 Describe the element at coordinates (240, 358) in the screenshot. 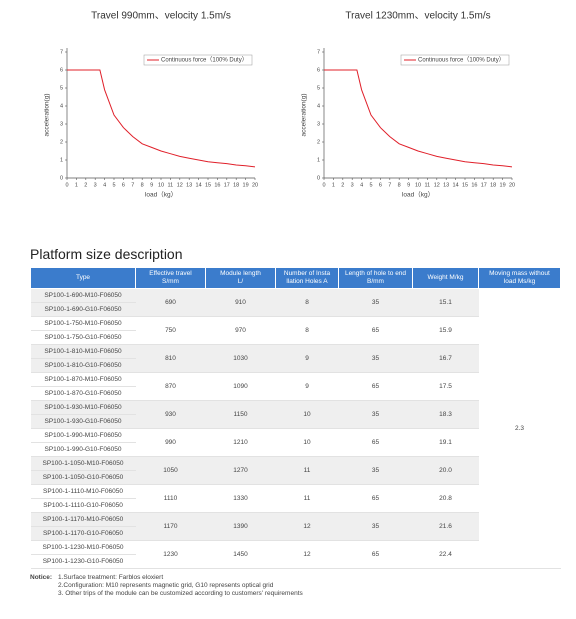

I see `length-cell: 1030` at that location.